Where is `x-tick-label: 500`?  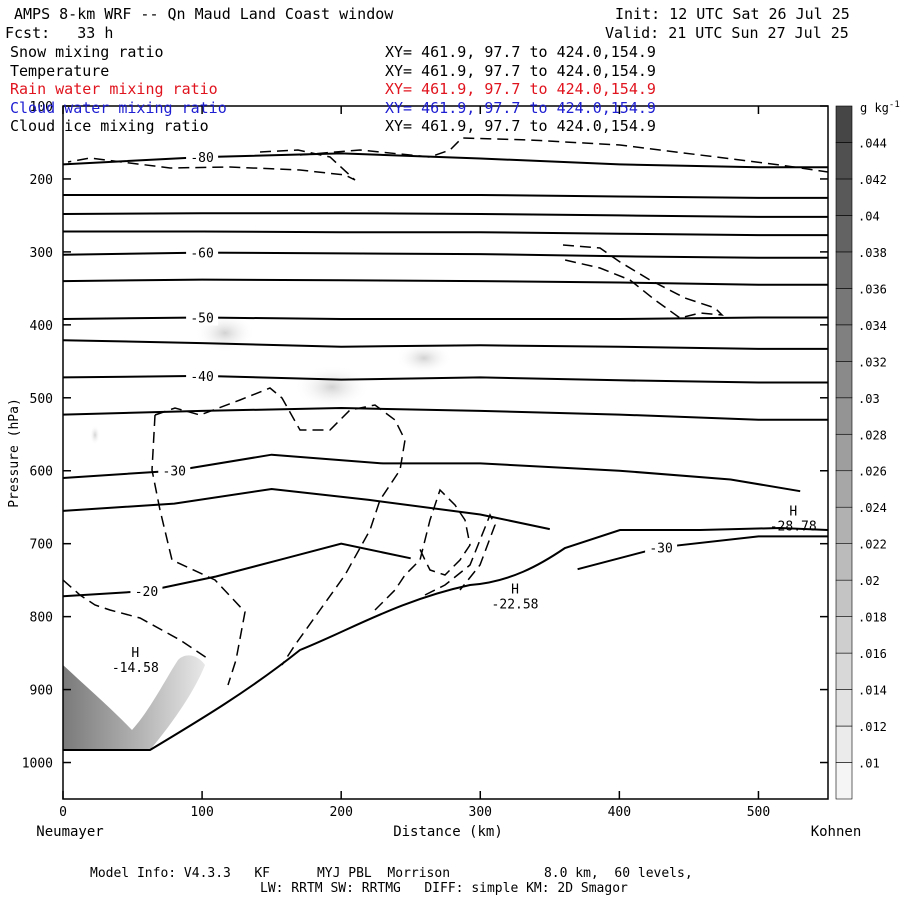 x-tick-label: 500 is located at coordinates (758, 812).